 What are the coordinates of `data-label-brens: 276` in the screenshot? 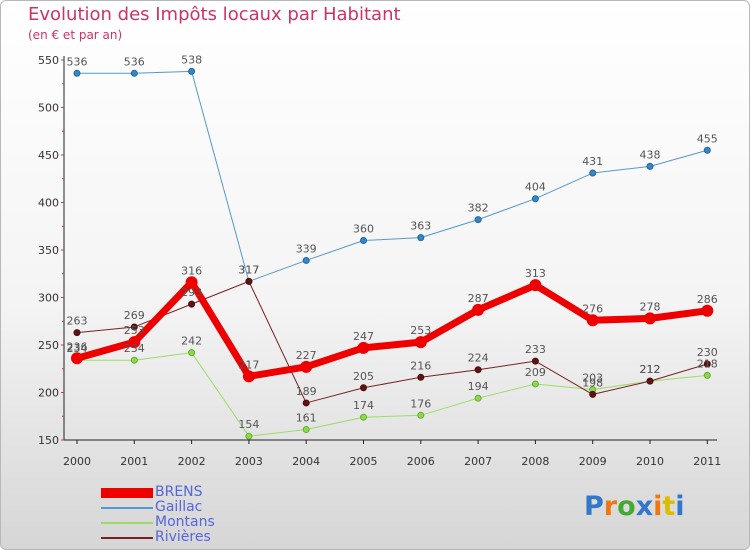 It's located at (592, 308).